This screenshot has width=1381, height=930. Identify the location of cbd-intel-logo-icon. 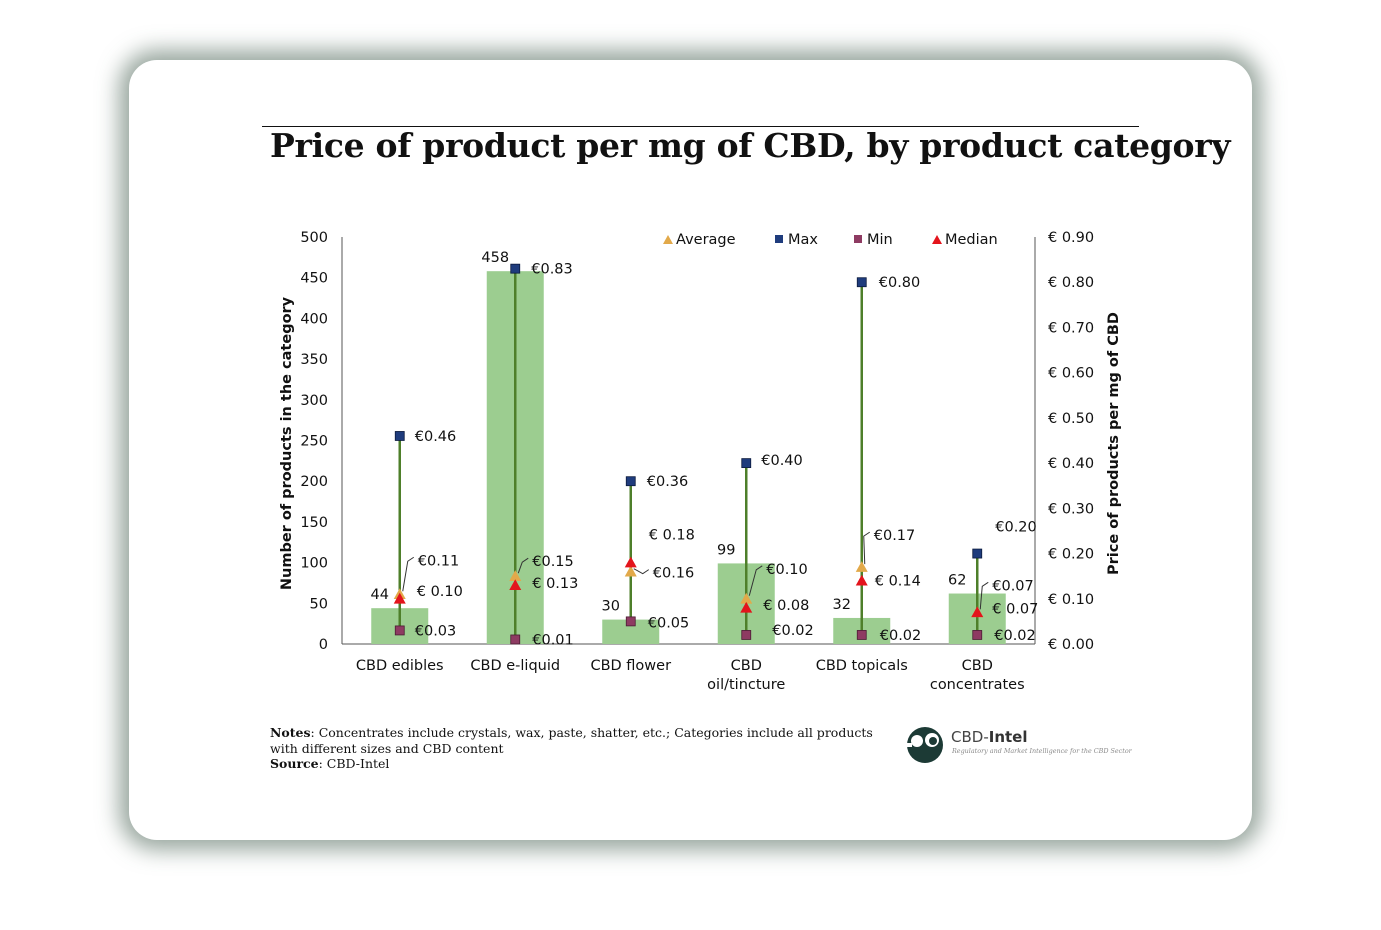
(924, 745).